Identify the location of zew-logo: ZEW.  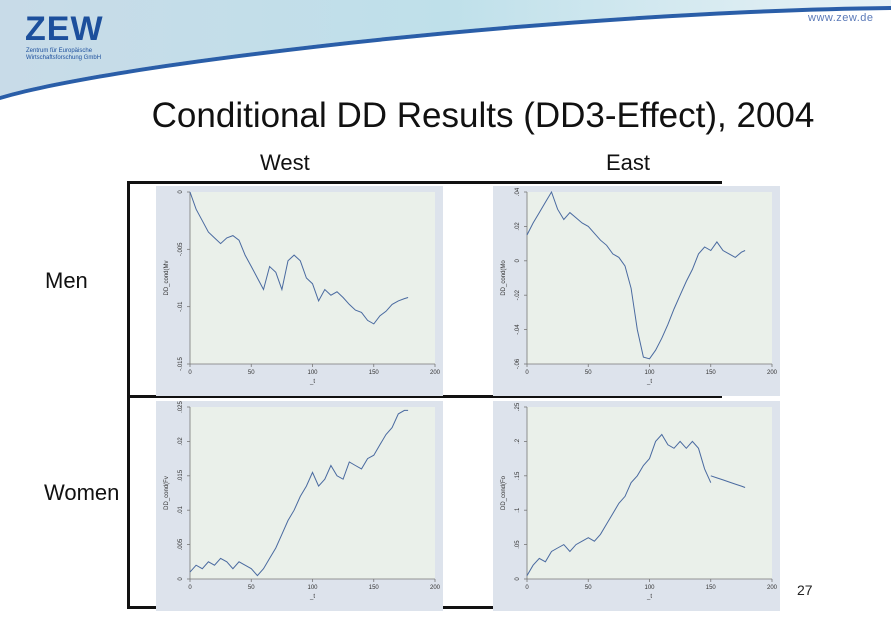
(64, 29).